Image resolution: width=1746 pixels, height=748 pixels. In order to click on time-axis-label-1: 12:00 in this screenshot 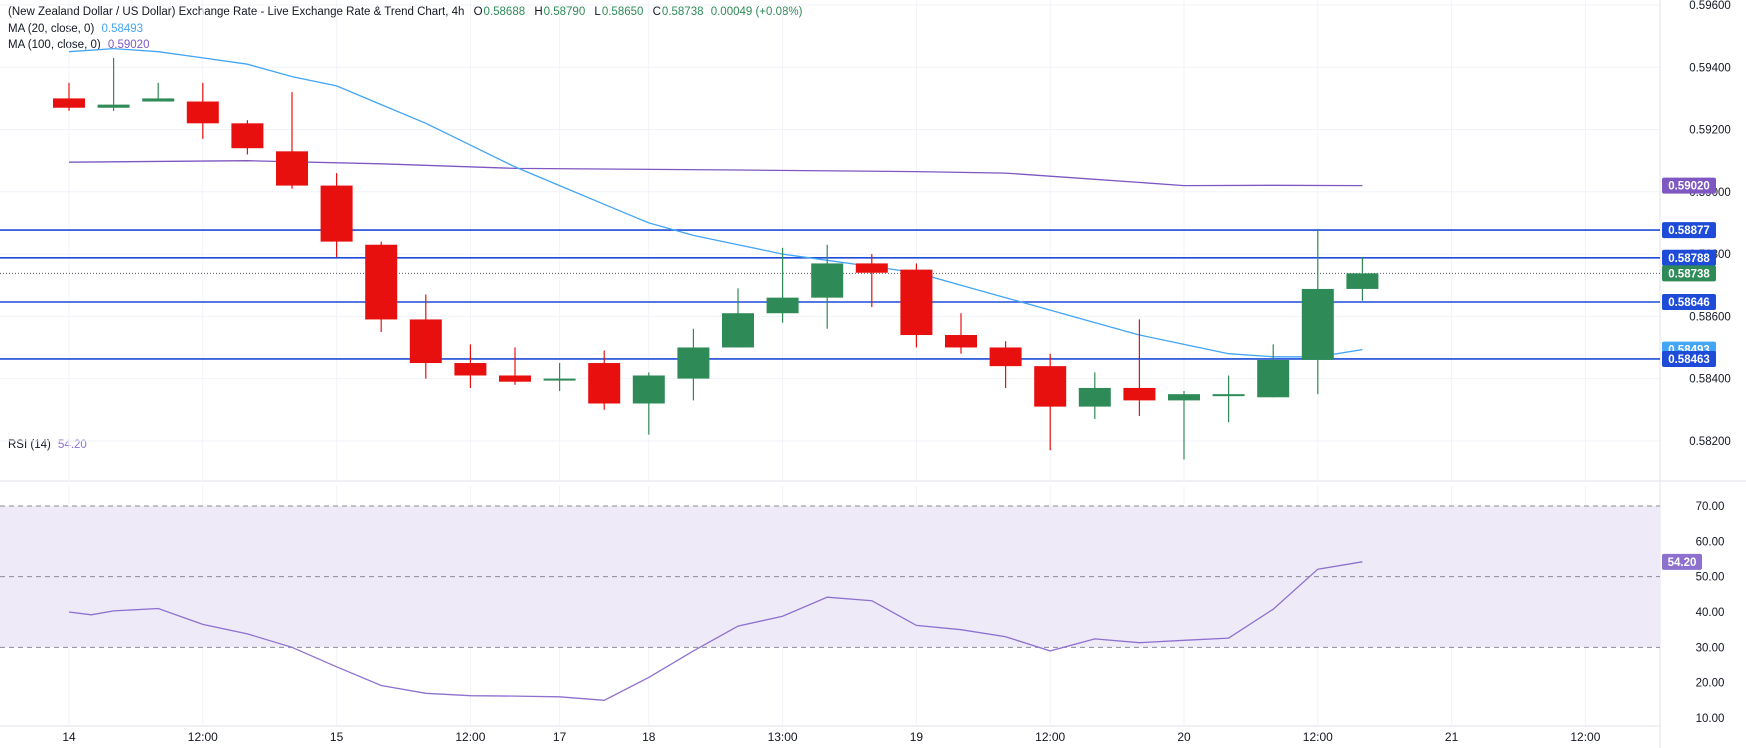, I will do `click(203, 737)`.